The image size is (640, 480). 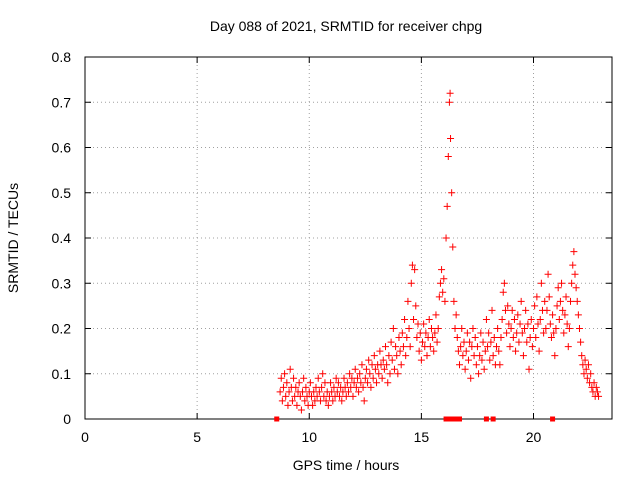 What do you see at coordinates (62, 238) in the screenshot?
I see `y-tick-label: 0.4` at bounding box center [62, 238].